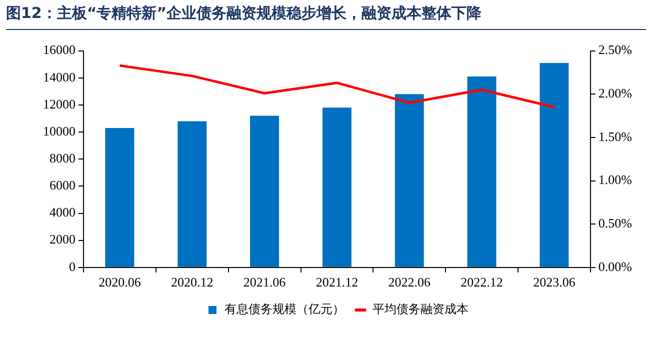  I want to click on y-tick-label: 12000, so click(59, 104).